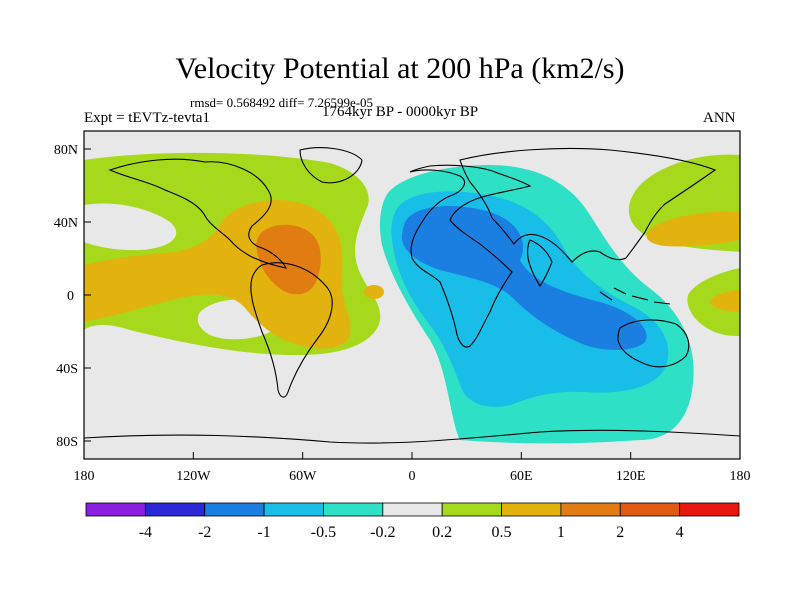 The width and height of the screenshot is (800, 600). Describe the element at coordinates (204, 532) in the screenshot. I see `colorbar-label: -2` at that location.